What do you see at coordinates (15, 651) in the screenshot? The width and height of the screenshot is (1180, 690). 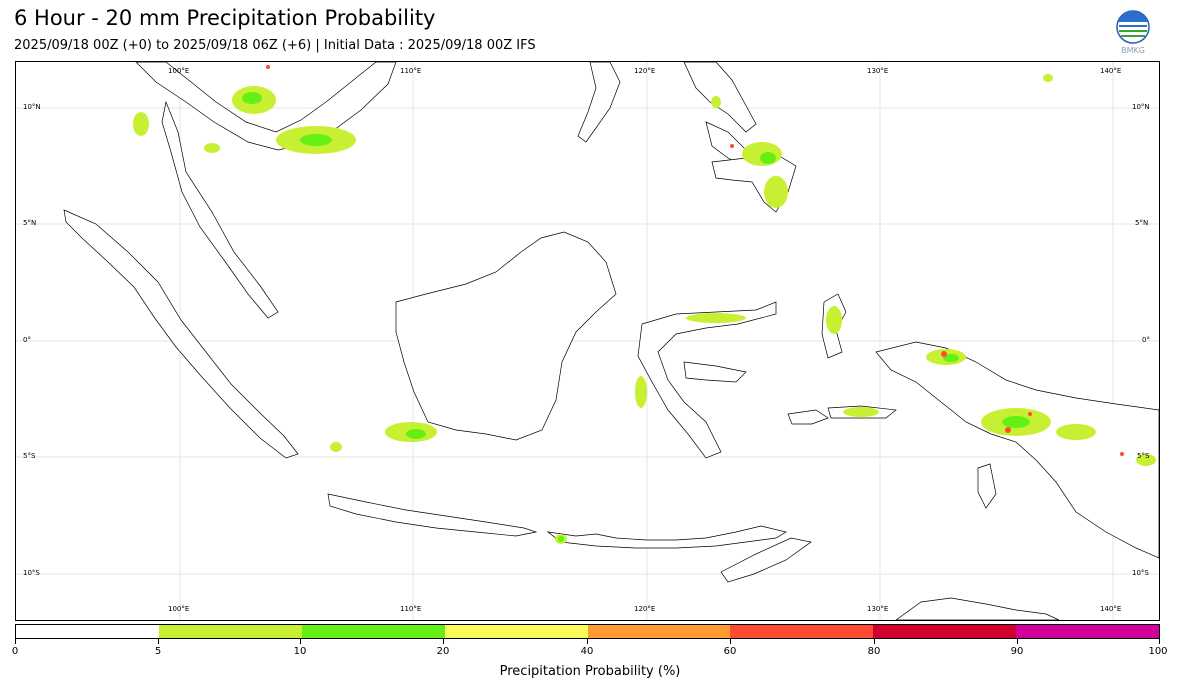 I see `colorbar-label-0: 0` at bounding box center [15, 651].